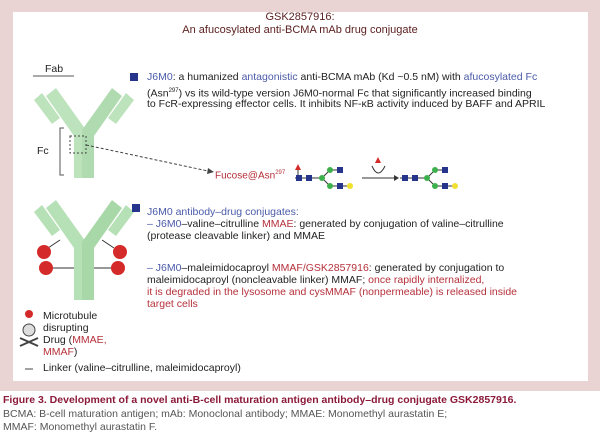 This screenshot has height=439, width=600. Describe the element at coordinates (84, 133) in the screenshot. I see `antibody-top` at that location.